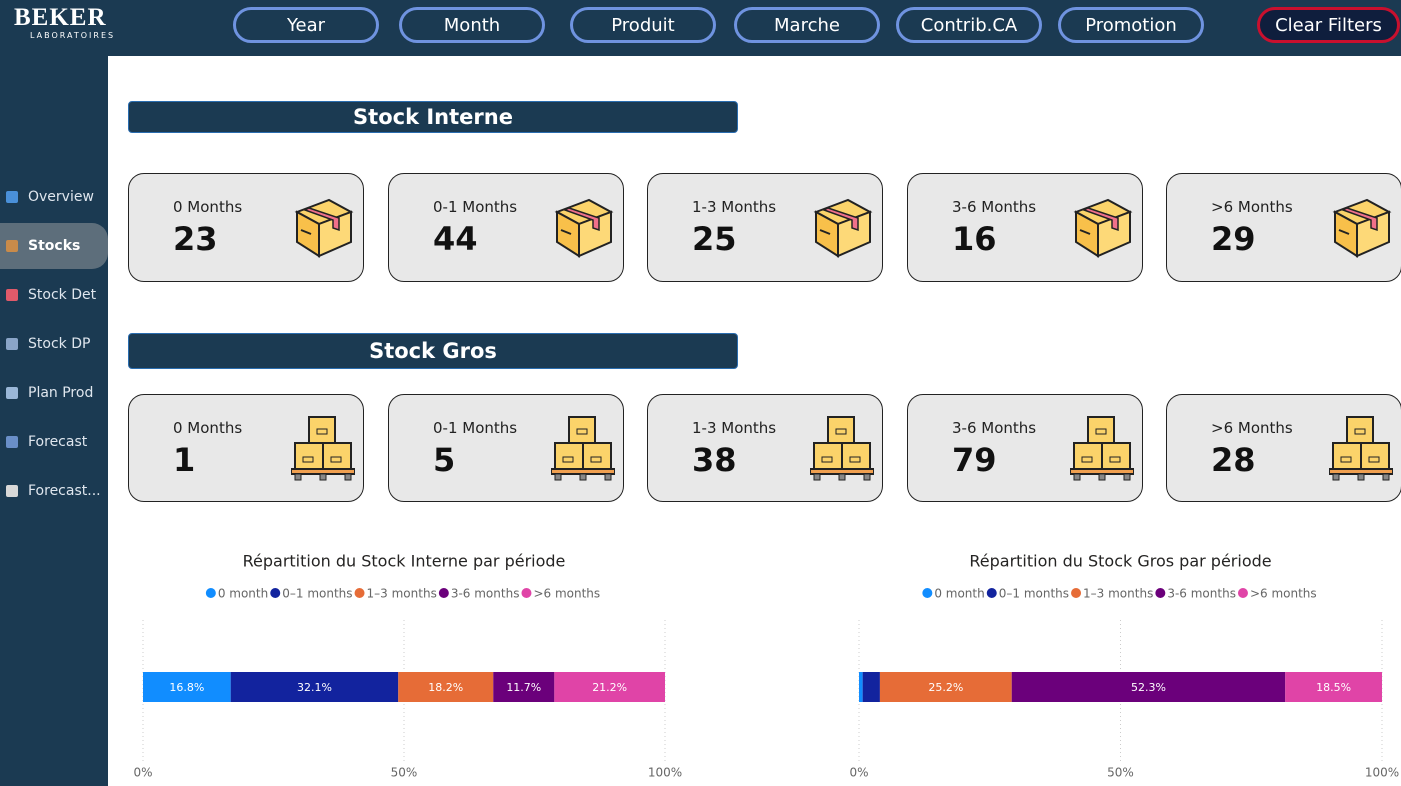  I want to click on kpi-value: 29, so click(1233, 239).